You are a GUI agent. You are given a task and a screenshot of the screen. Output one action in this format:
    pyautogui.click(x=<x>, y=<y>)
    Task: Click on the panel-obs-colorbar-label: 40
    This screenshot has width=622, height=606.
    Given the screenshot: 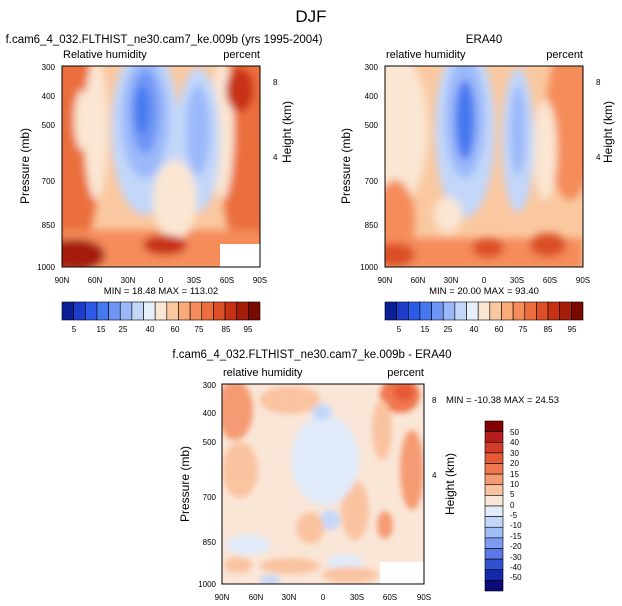 What is the action you would take?
    pyautogui.click(x=474, y=329)
    